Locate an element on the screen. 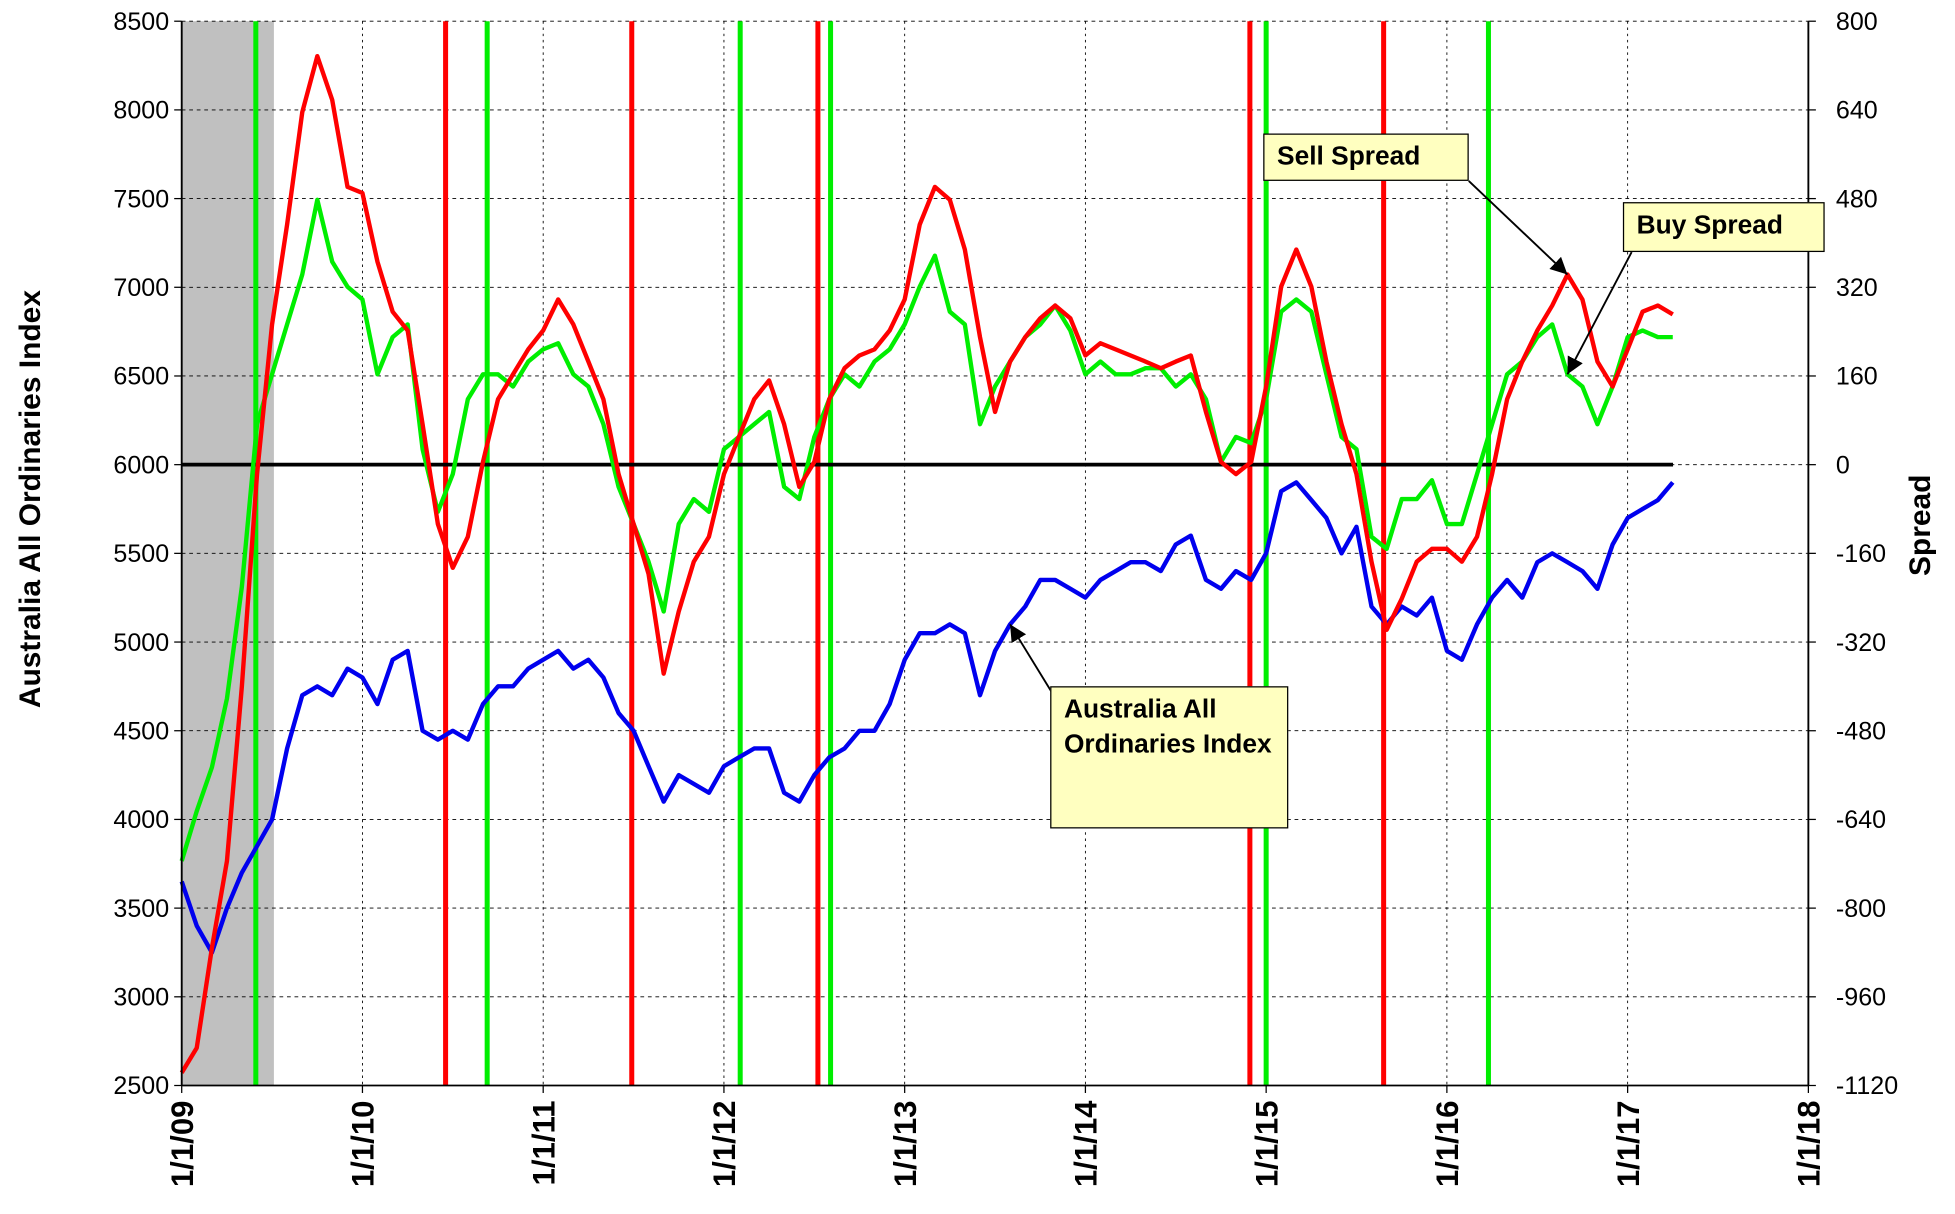  y-tick-label: 6000 is located at coordinates (141, 465).